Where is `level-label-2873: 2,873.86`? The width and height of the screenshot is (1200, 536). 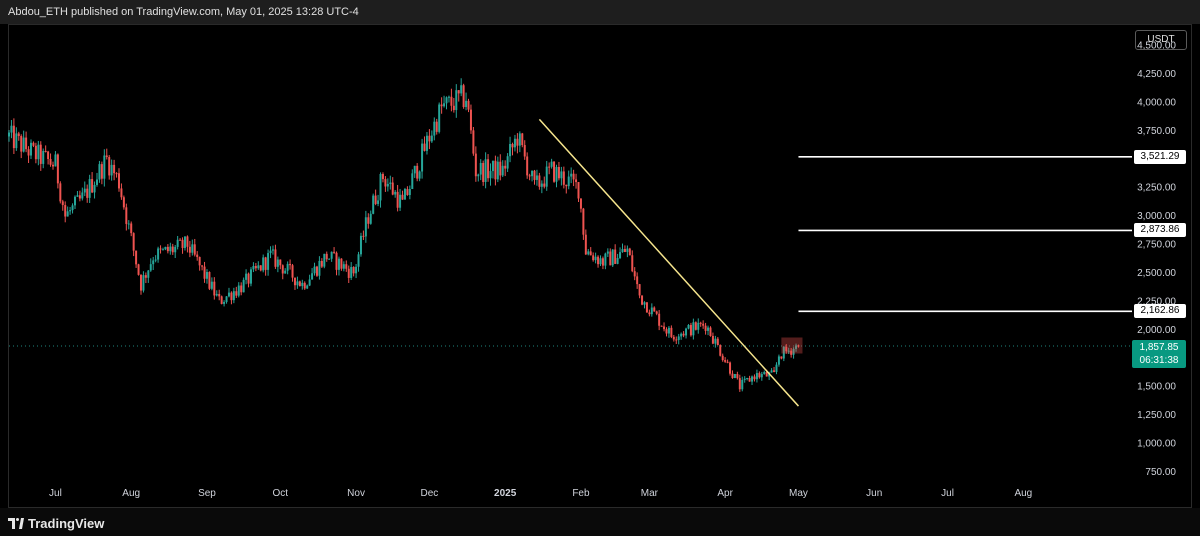 level-label-2873: 2,873.86 is located at coordinates (1160, 230).